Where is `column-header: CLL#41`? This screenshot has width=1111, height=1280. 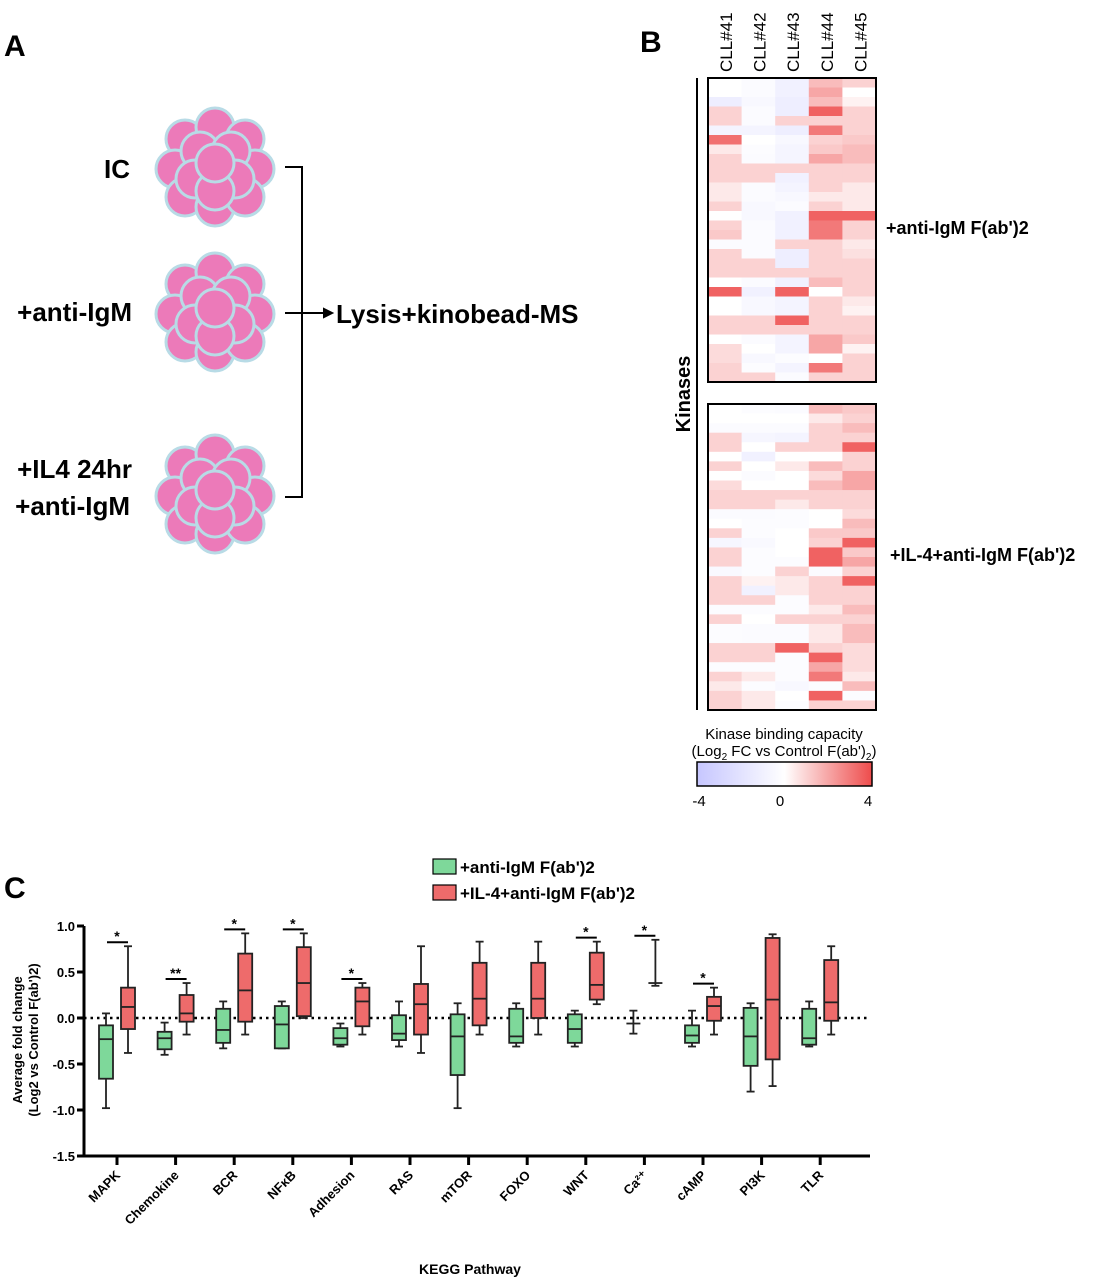 column-header: CLL#41 is located at coordinates (726, 42).